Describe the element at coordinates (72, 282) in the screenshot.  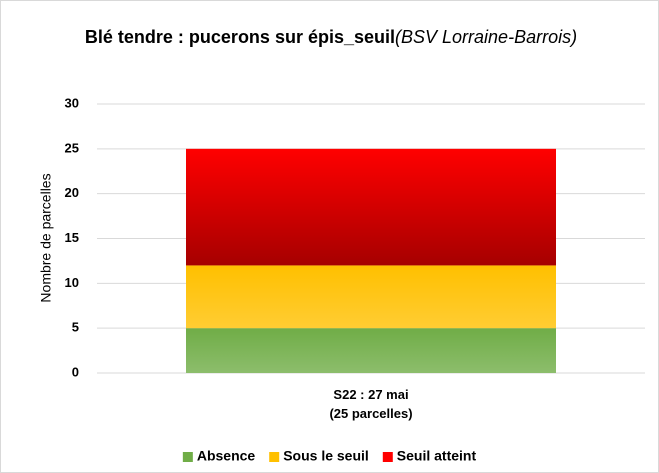
I see `y-tick-label: 10` at that location.